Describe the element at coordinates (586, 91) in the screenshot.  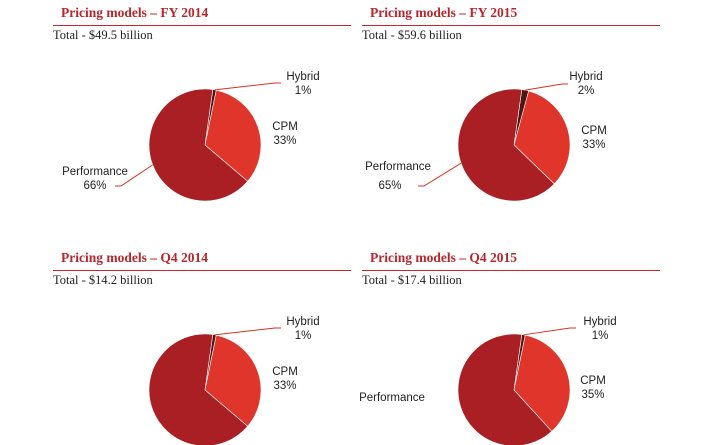
I see `slice-value-label: 2%` at that location.